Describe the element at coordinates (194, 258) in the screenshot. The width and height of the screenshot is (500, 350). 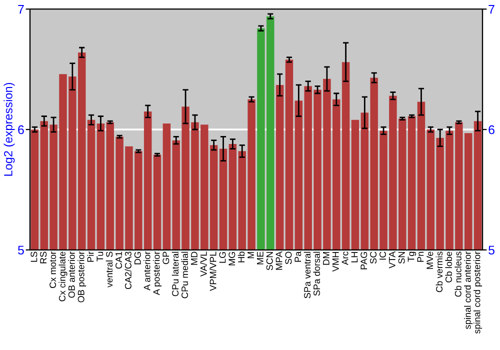
I see `x-tick-label: MD` at that location.